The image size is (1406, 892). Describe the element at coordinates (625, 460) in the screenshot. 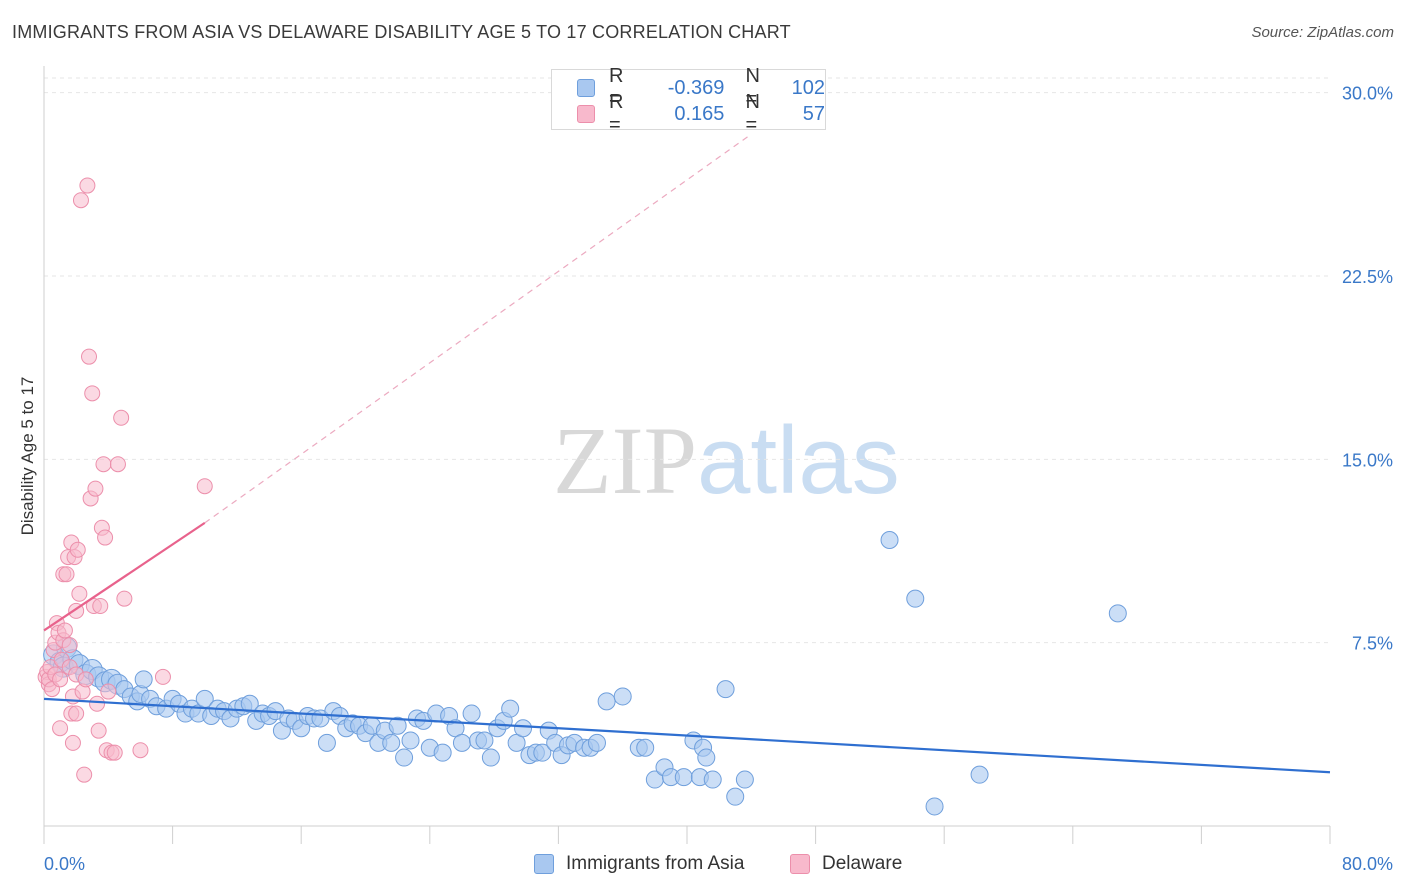

I see `watermark-zip: ZIP` at that location.